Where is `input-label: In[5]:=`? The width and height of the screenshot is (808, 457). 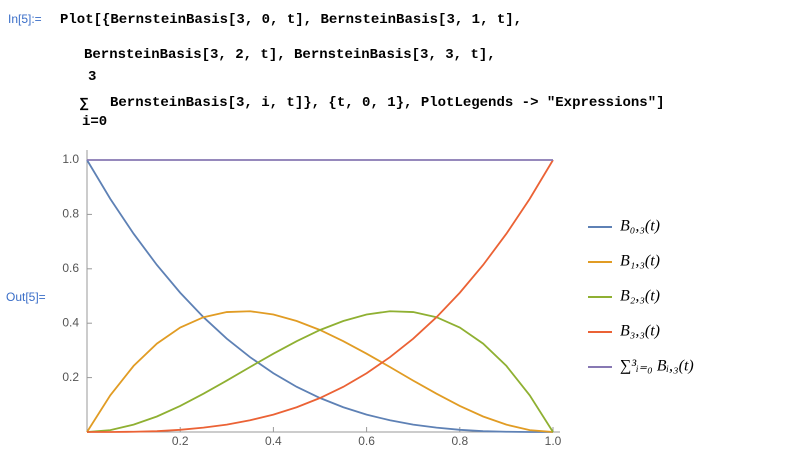 input-label: In[5]:= is located at coordinates (25, 19).